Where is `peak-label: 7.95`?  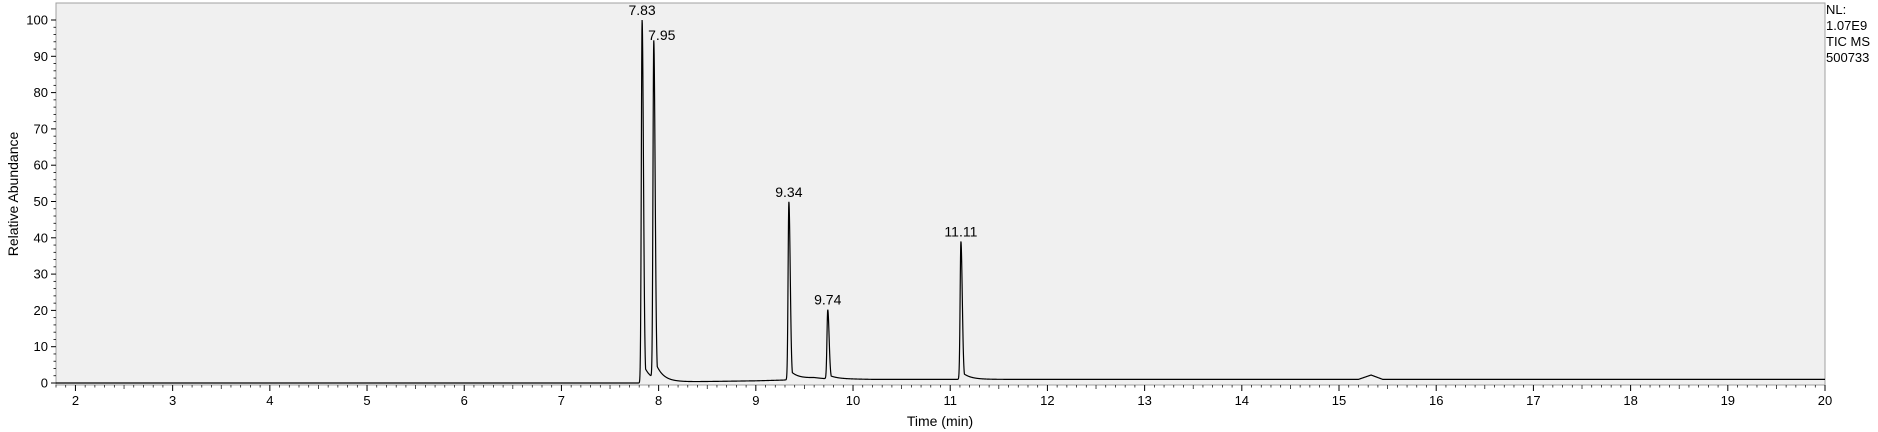 peak-label: 7.95 is located at coordinates (661, 35).